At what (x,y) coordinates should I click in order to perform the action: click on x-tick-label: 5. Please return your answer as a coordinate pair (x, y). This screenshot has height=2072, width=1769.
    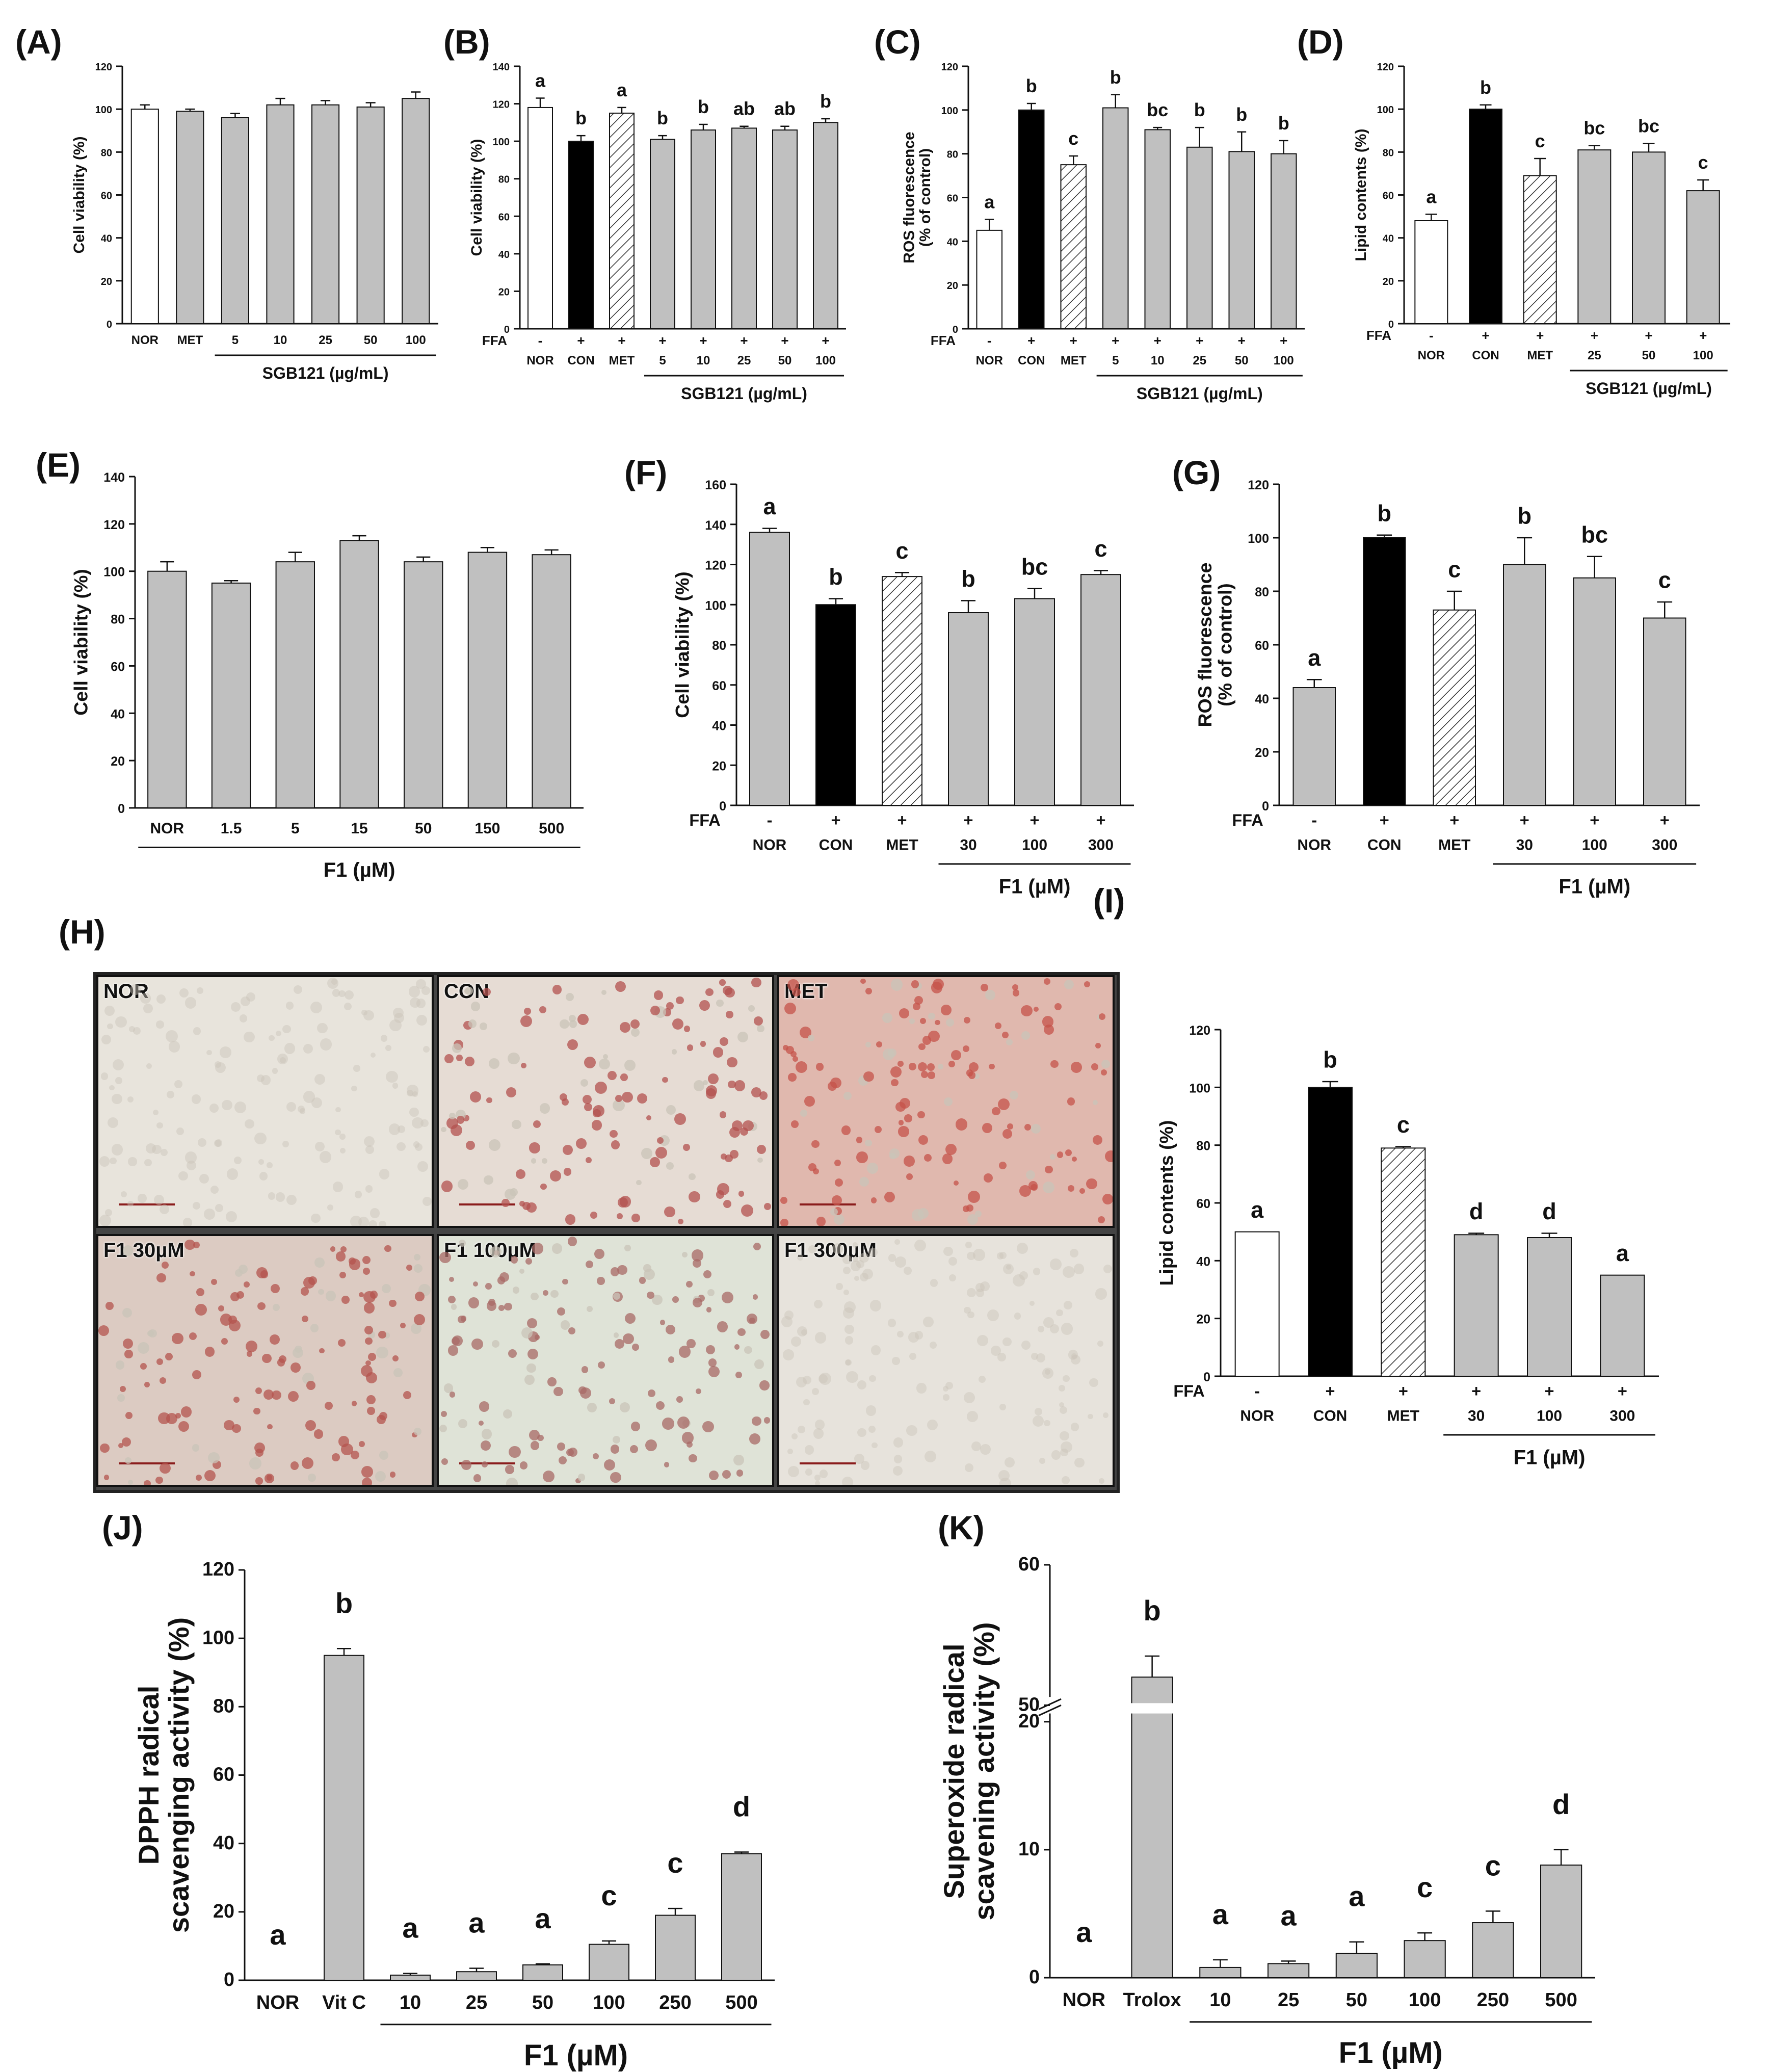
    Looking at the image, I should click on (235, 340).